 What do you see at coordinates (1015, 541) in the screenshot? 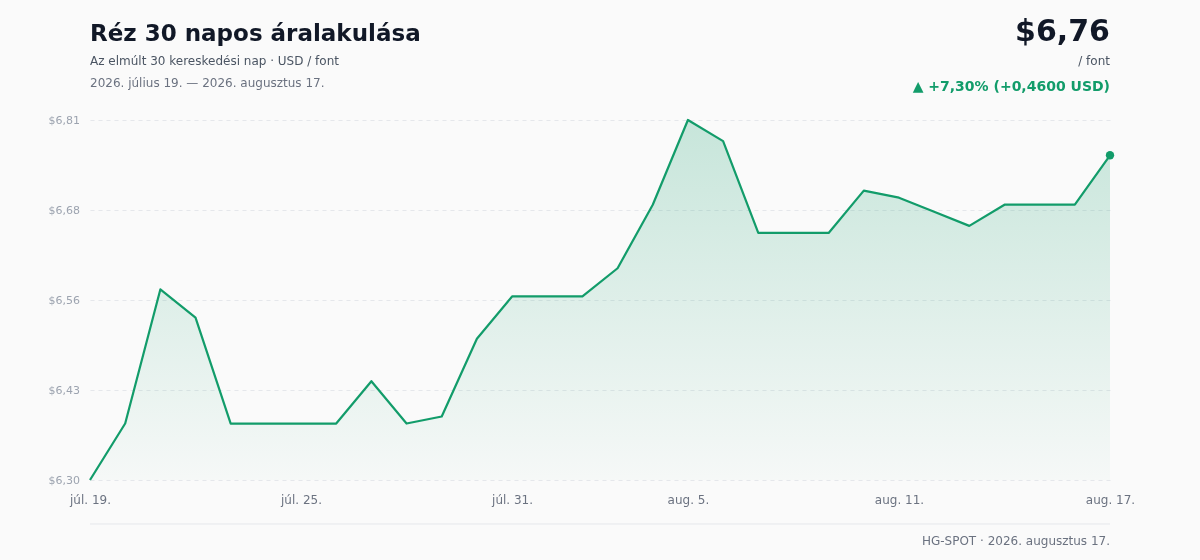
I see `text: HG-SPOT · 2026. augusztus 17.` at bounding box center [1015, 541].